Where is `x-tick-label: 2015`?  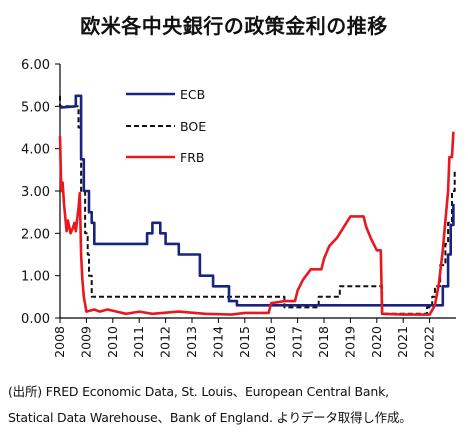
x-tick-label: 2015 is located at coordinates (244, 342).